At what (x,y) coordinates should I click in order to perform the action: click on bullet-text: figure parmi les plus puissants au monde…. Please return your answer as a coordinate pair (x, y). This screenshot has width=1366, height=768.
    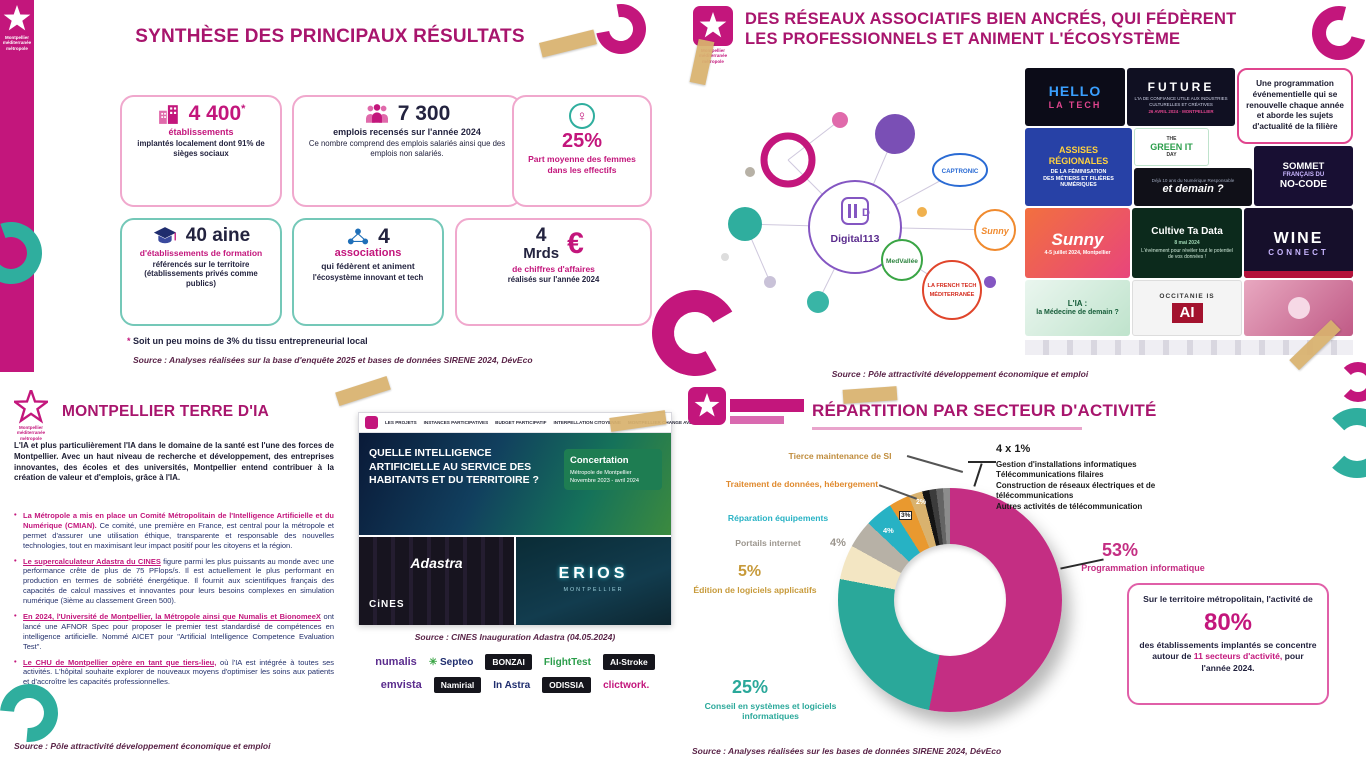
    Looking at the image, I should click on (178, 581).